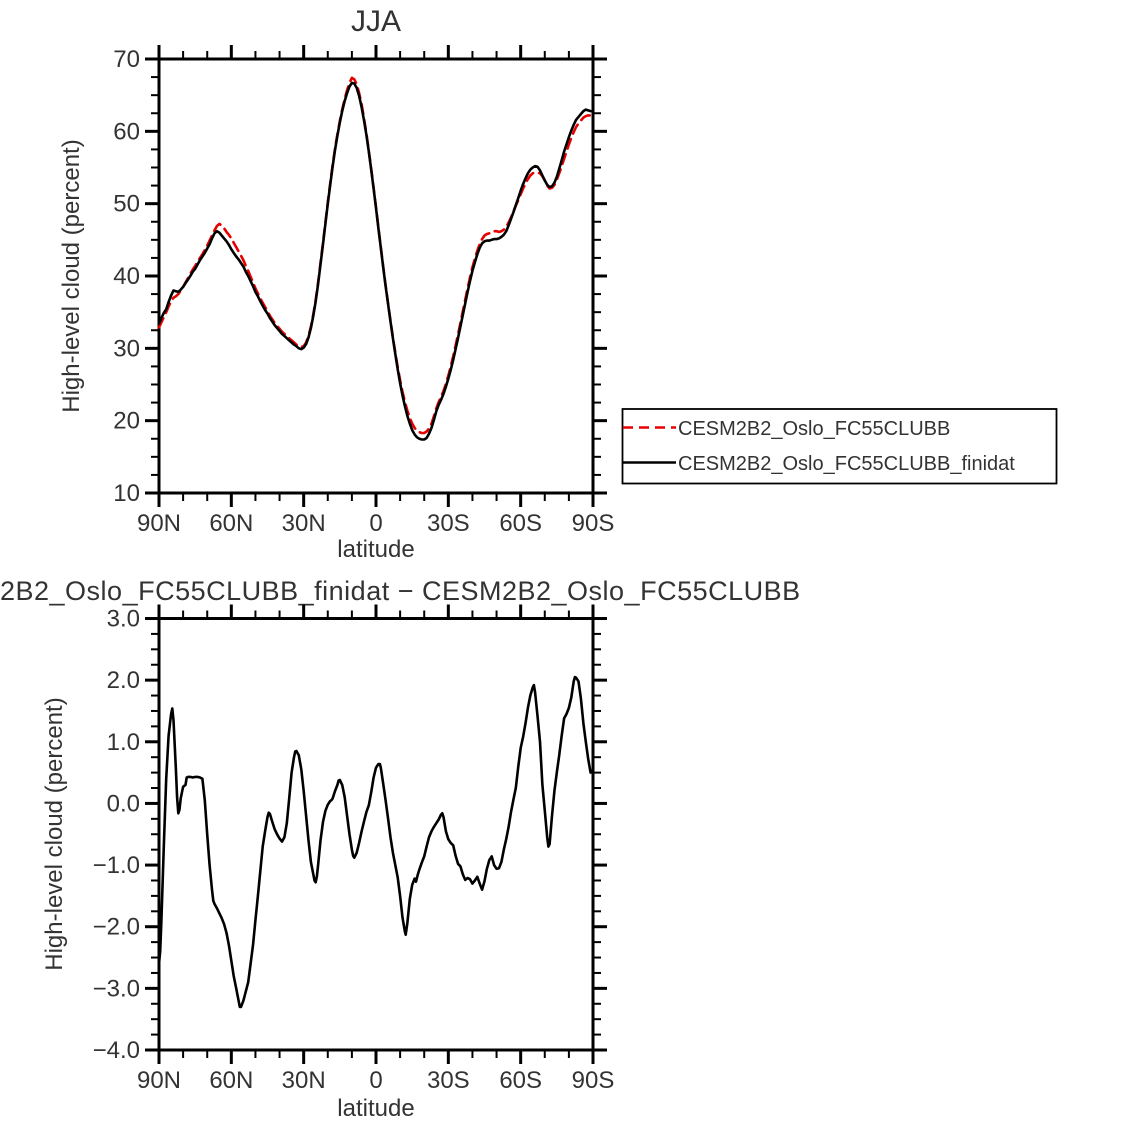 This screenshot has width=1133, height=1133. Describe the element at coordinates (123, 803) in the screenshot. I see `y-tick-label: 0.0` at that location.